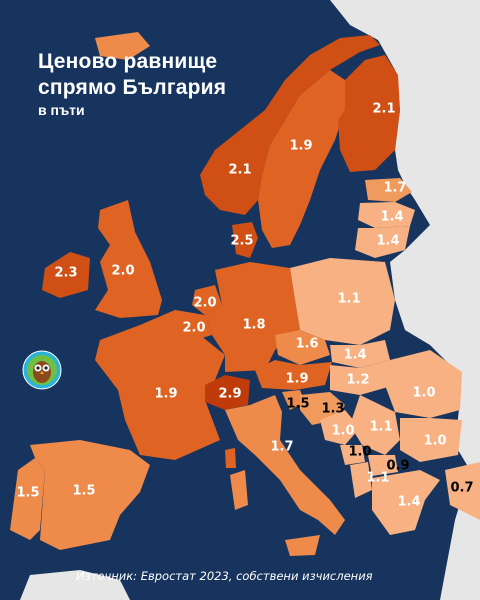  I want to click on label-slovakia: 1.4, so click(355, 355).